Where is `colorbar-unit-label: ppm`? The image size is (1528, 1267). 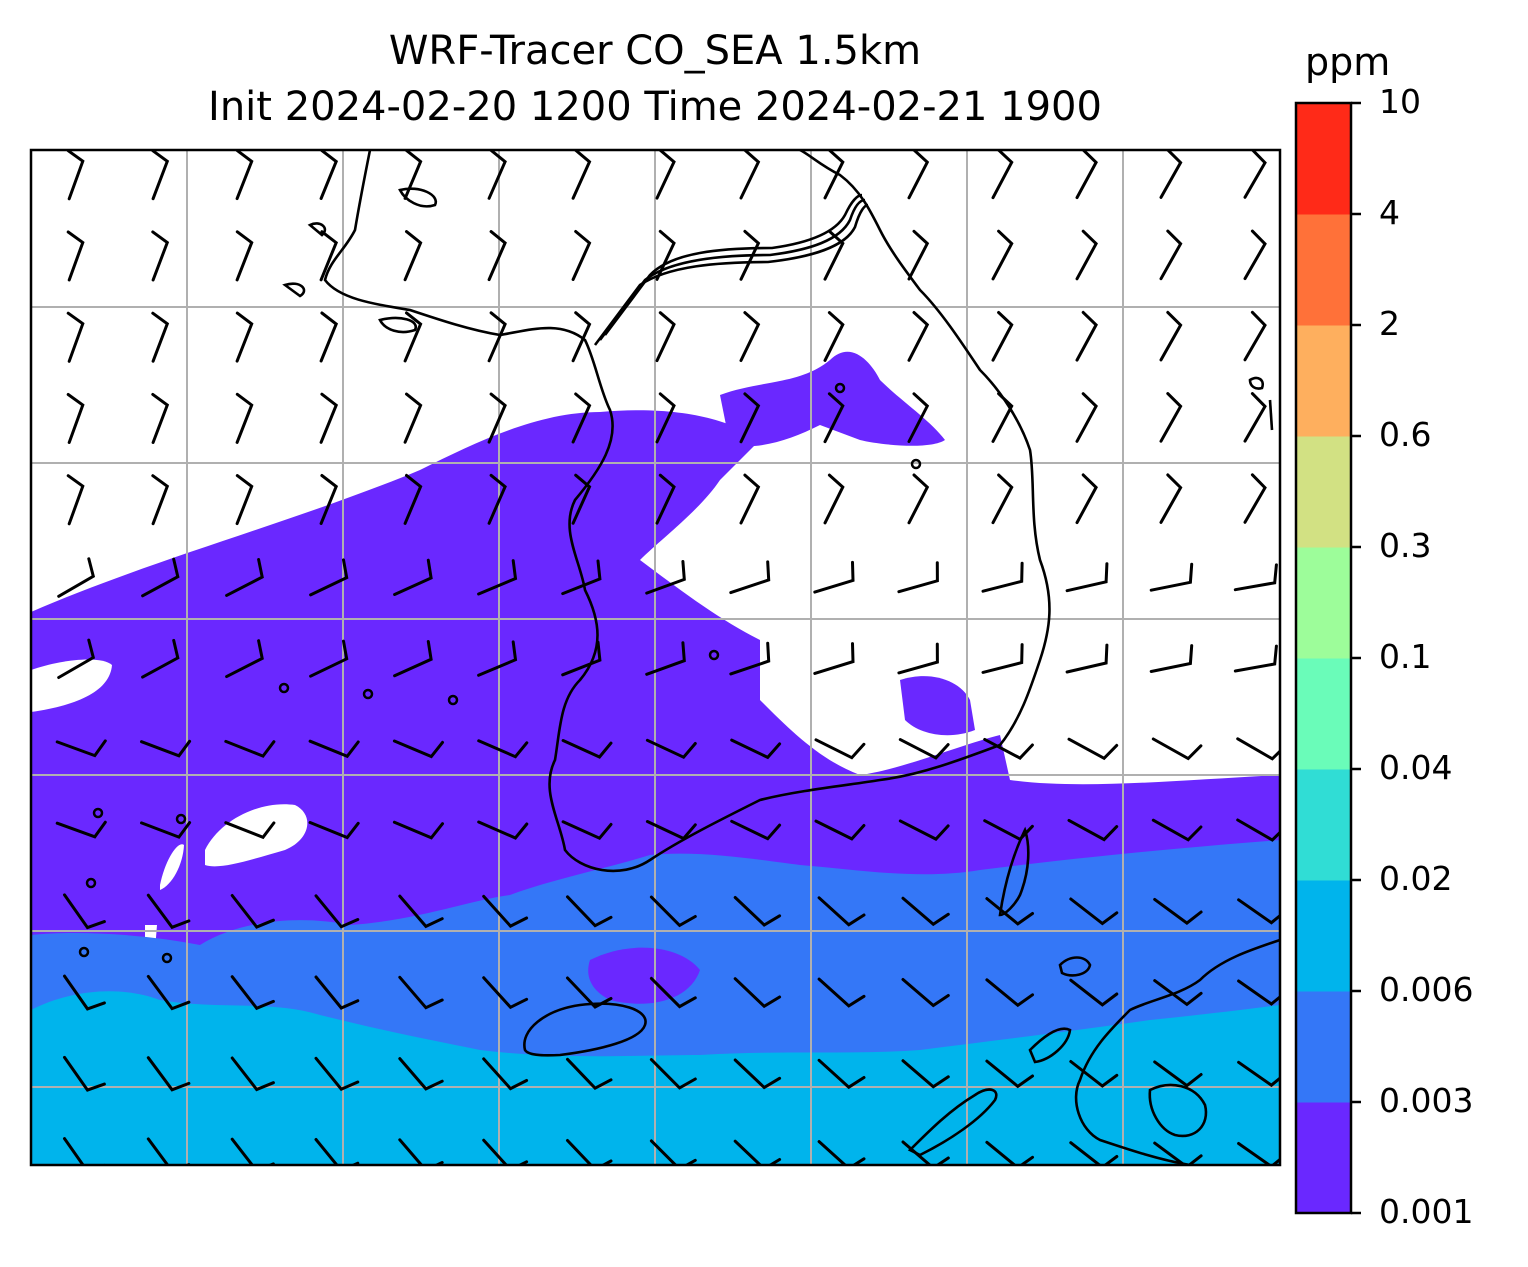 colorbar-unit-label: ppm is located at coordinates (1348, 62).